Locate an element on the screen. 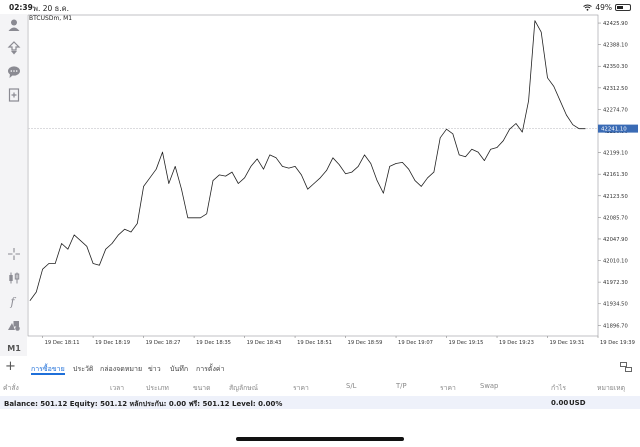 The image size is (640, 447). x-tick-label: 19 Dec 18:11 is located at coordinates (62, 343).